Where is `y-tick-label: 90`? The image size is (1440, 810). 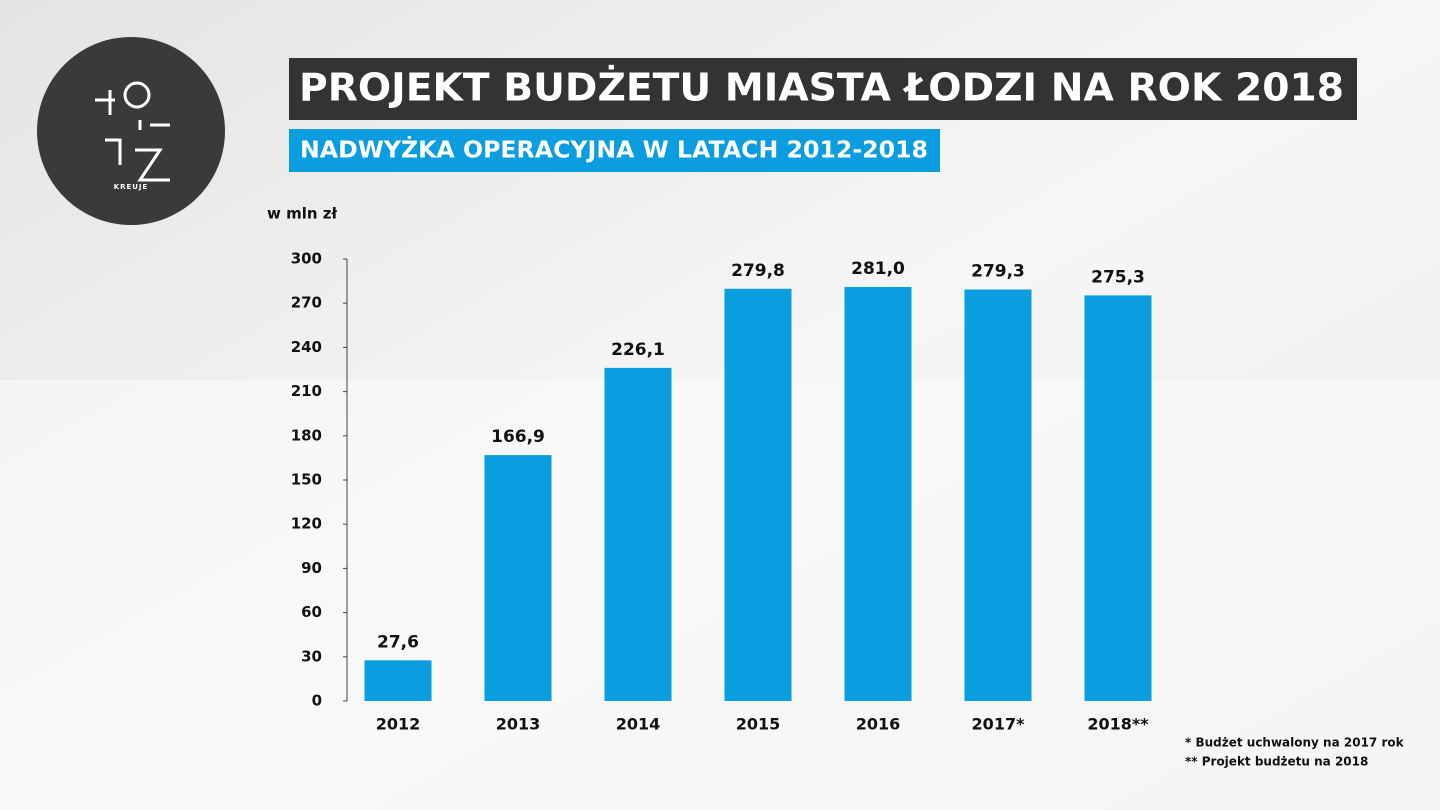
y-tick-label: 90 is located at coordinates (311, 568).